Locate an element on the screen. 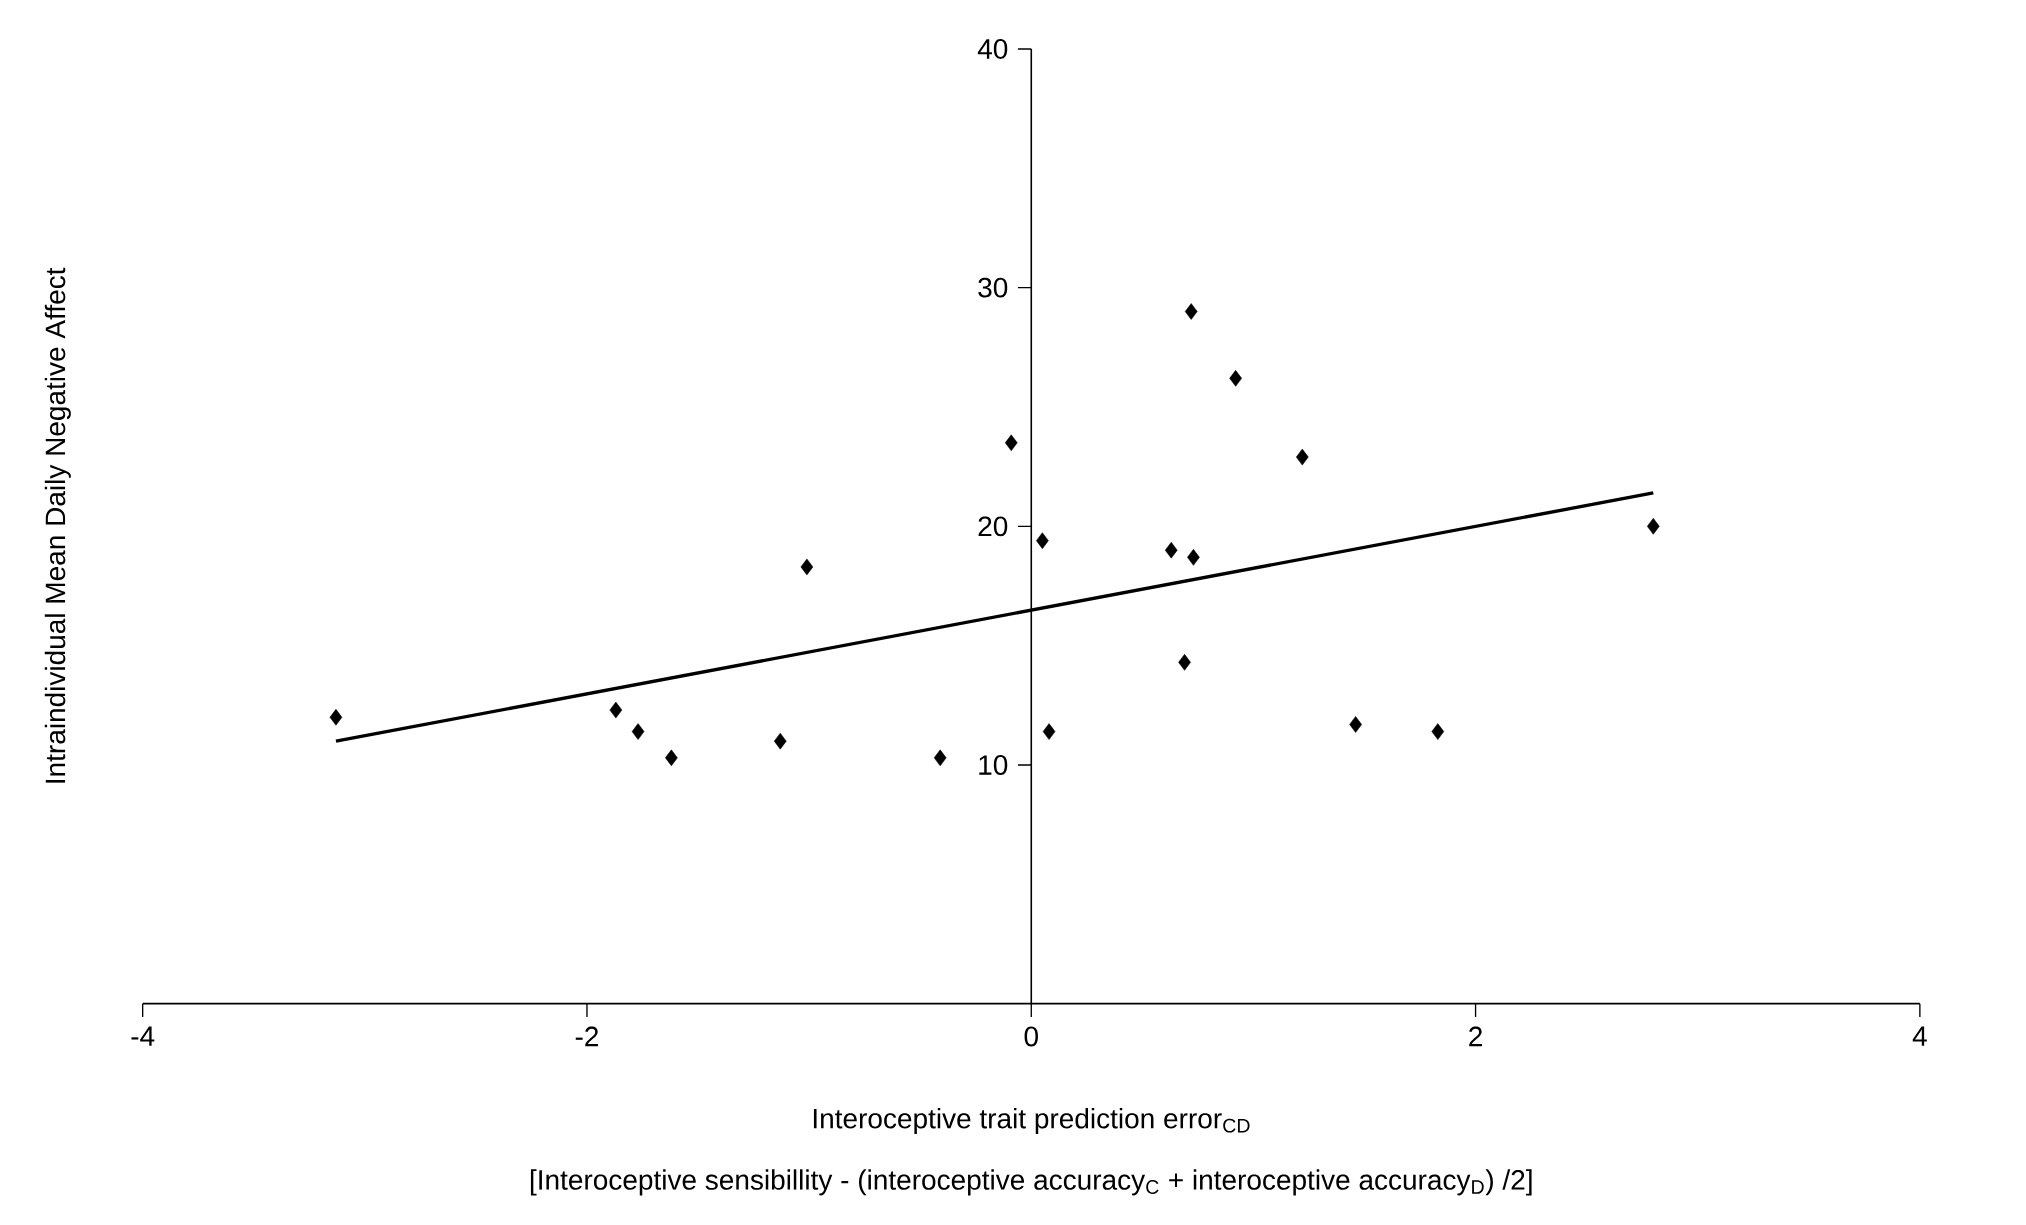 The width and height of the screenshot is (2026, 1225). x-tick-label: 2 is located at coordinates (1475, 1036).